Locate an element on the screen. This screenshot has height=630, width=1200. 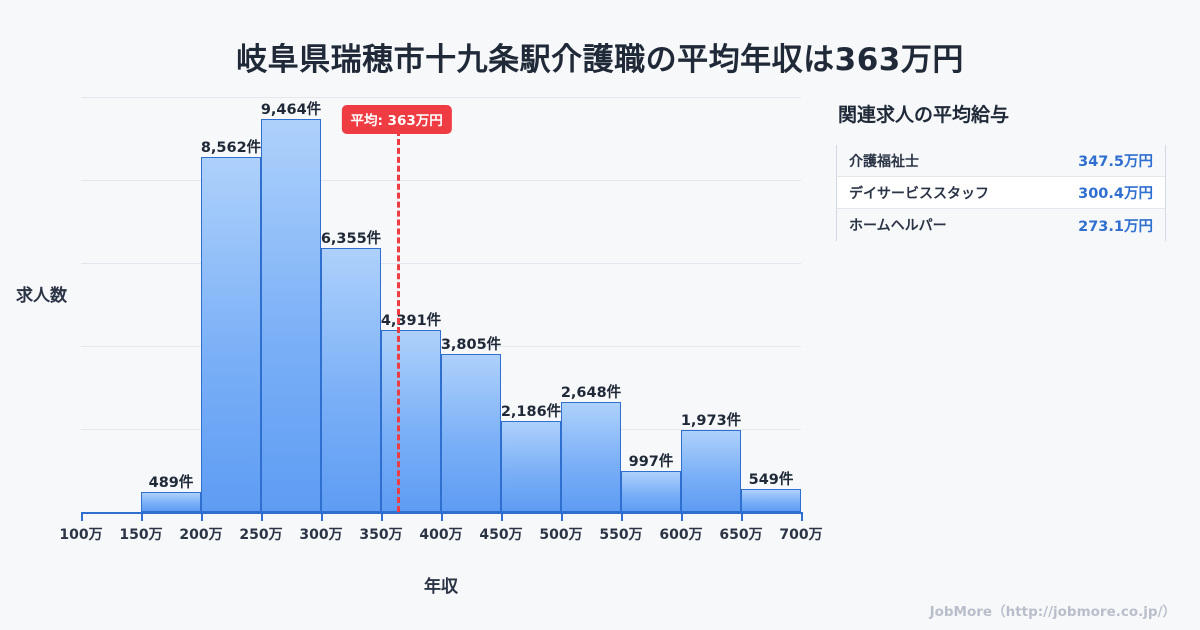
bar-value-label: 3,805件 is located at coordinates (471, 345).